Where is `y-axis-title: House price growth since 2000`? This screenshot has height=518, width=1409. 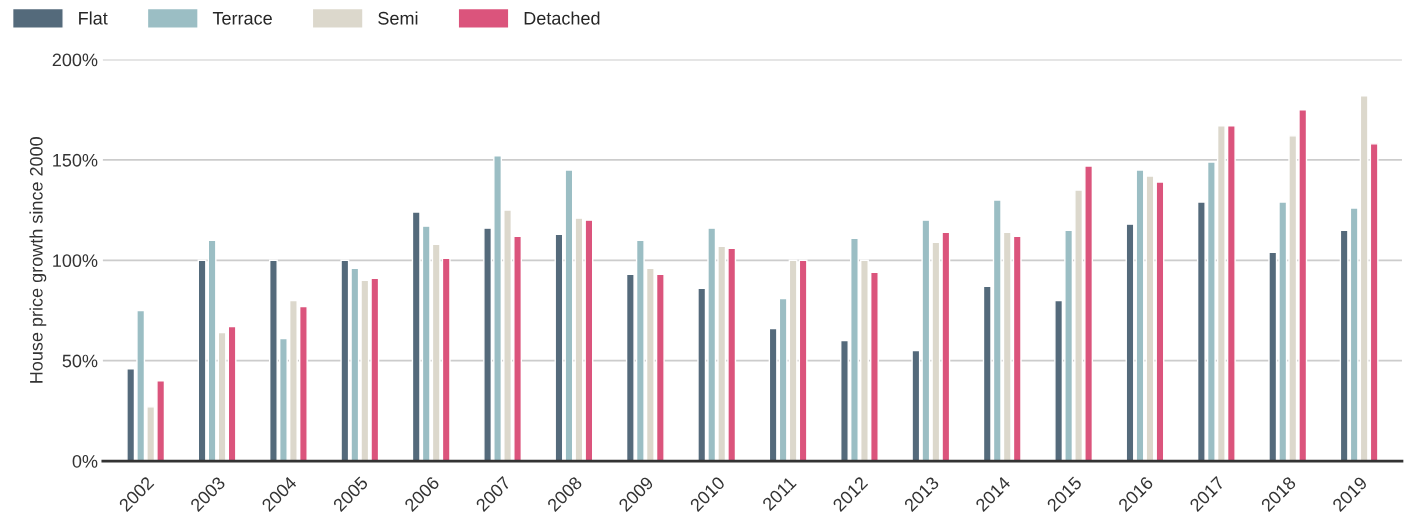 y-axis-title: House price growth since 2000 is located at coordinates (38, 260).